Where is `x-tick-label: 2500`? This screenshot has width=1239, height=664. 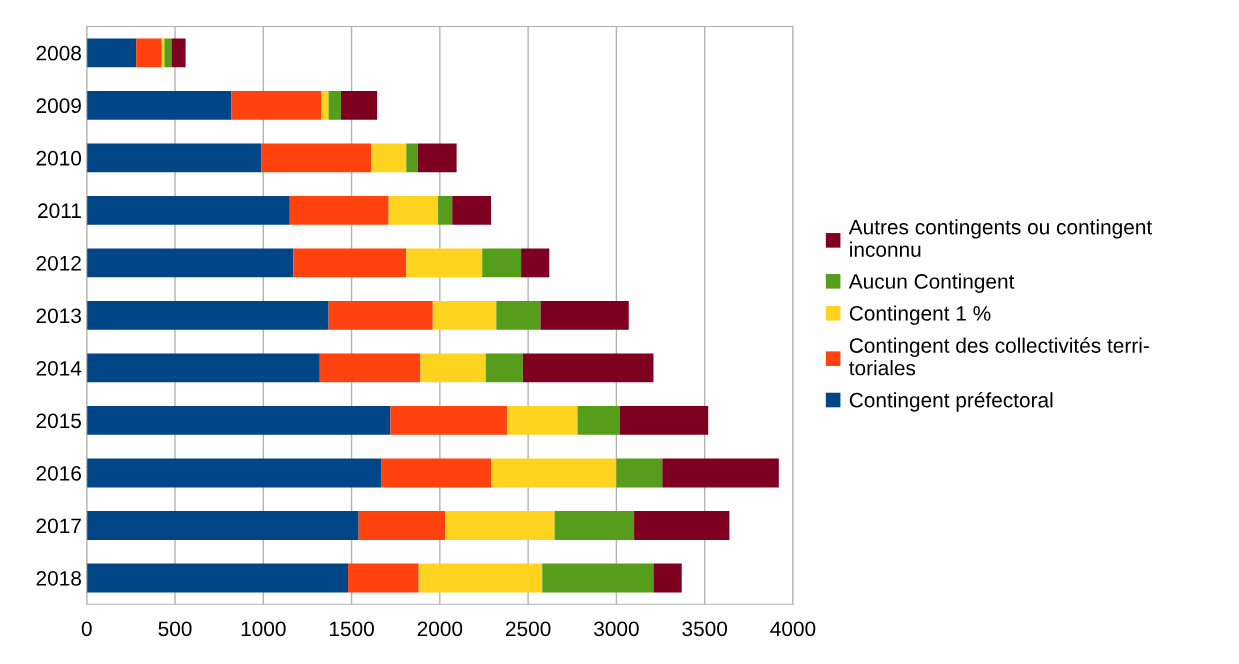 x-tick-label: 2500 is located at coordinates (528, 629).